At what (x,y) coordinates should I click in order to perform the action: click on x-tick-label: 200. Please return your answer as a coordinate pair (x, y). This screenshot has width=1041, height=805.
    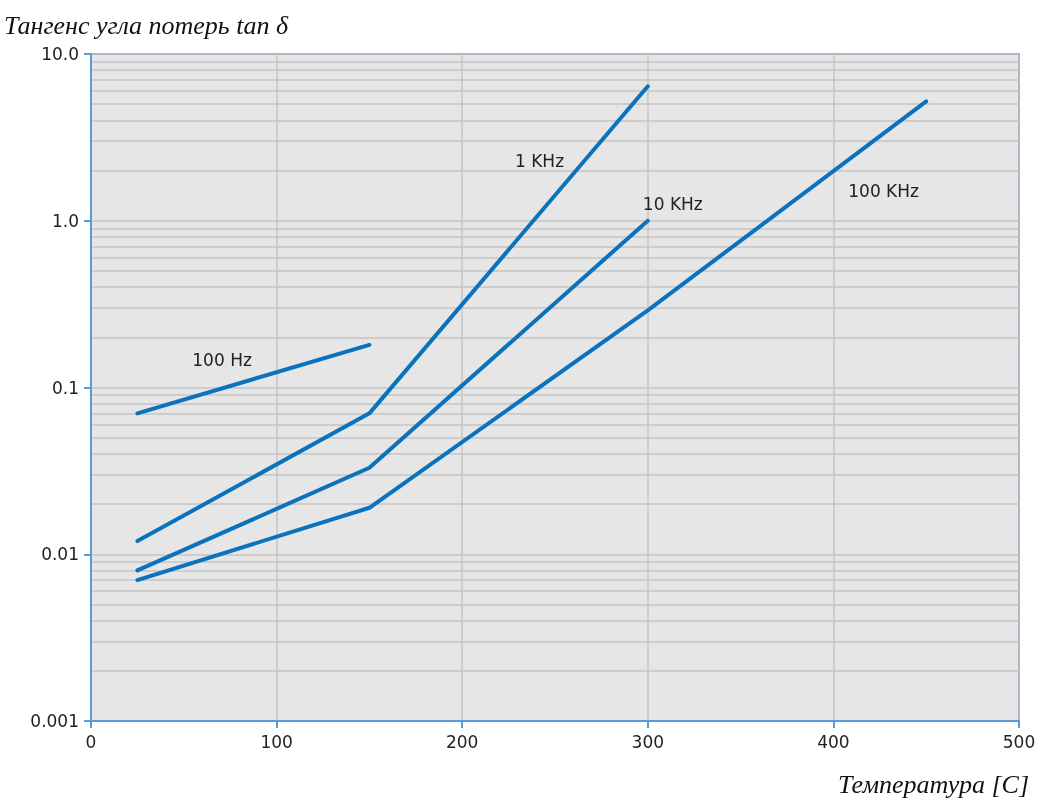
    Looking at the image, I should click on (462, 741).